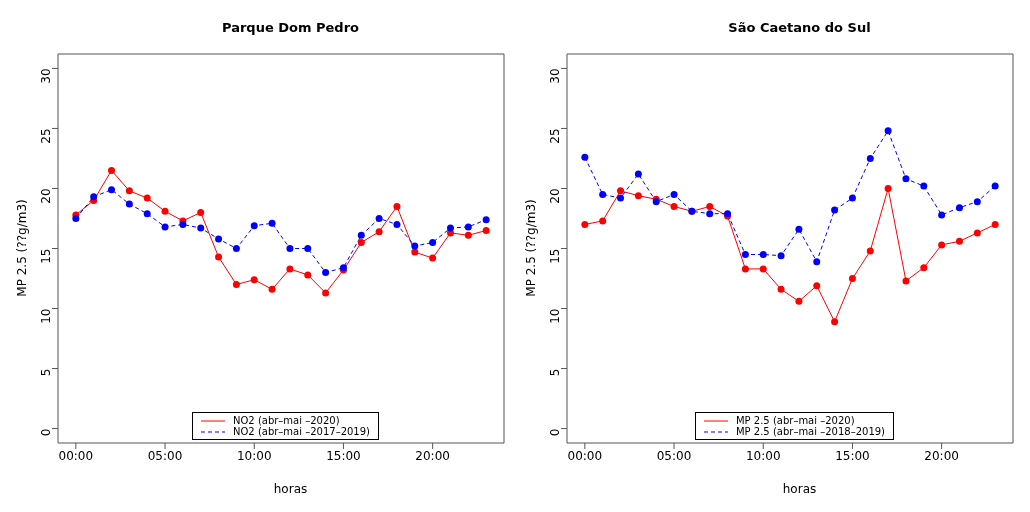 Image resolution: width=1030 pixels, height=512 pixels. Describe the element at coordinates (795, 420) in the screenshot. I see `legend-label: MP 2.5 (abr–mai –2020)` at that location.